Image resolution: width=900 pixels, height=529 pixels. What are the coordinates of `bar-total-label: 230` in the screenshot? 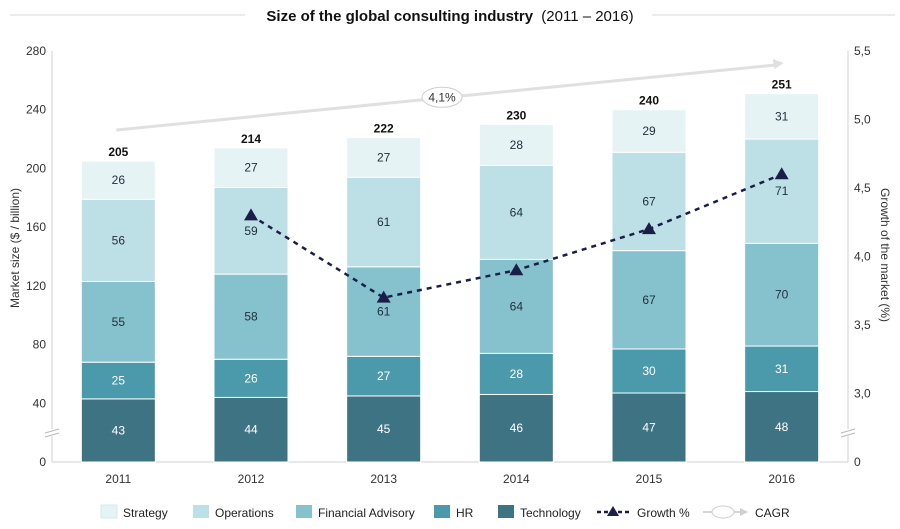 It's located at (516, 115).